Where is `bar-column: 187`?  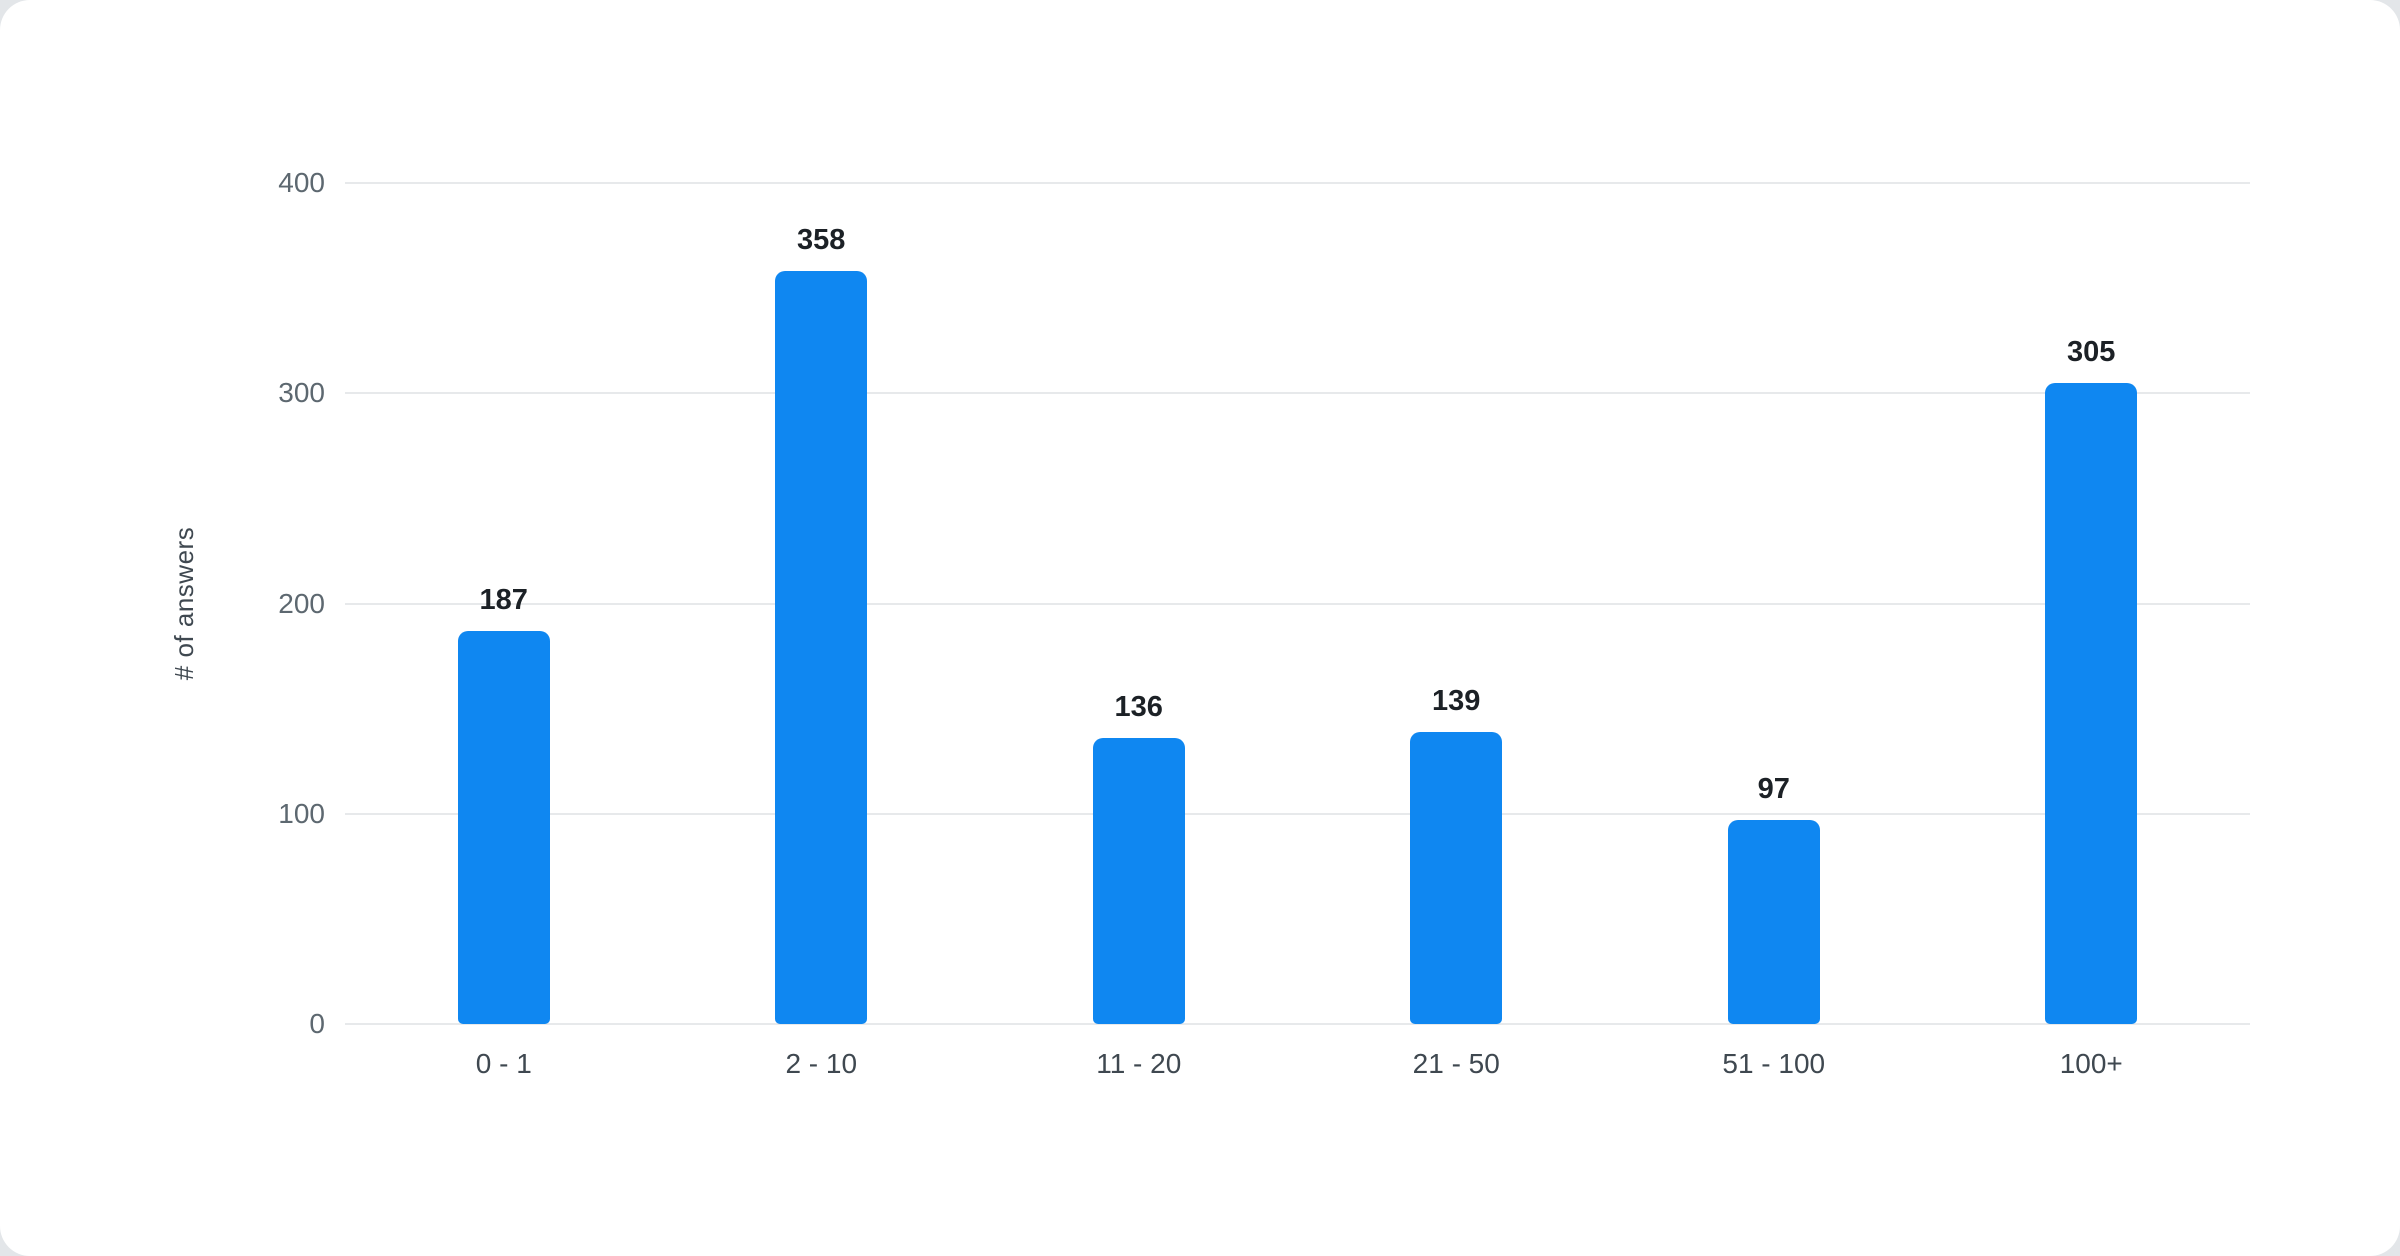 bar-column: 187 is located at coordinates (504, 603).